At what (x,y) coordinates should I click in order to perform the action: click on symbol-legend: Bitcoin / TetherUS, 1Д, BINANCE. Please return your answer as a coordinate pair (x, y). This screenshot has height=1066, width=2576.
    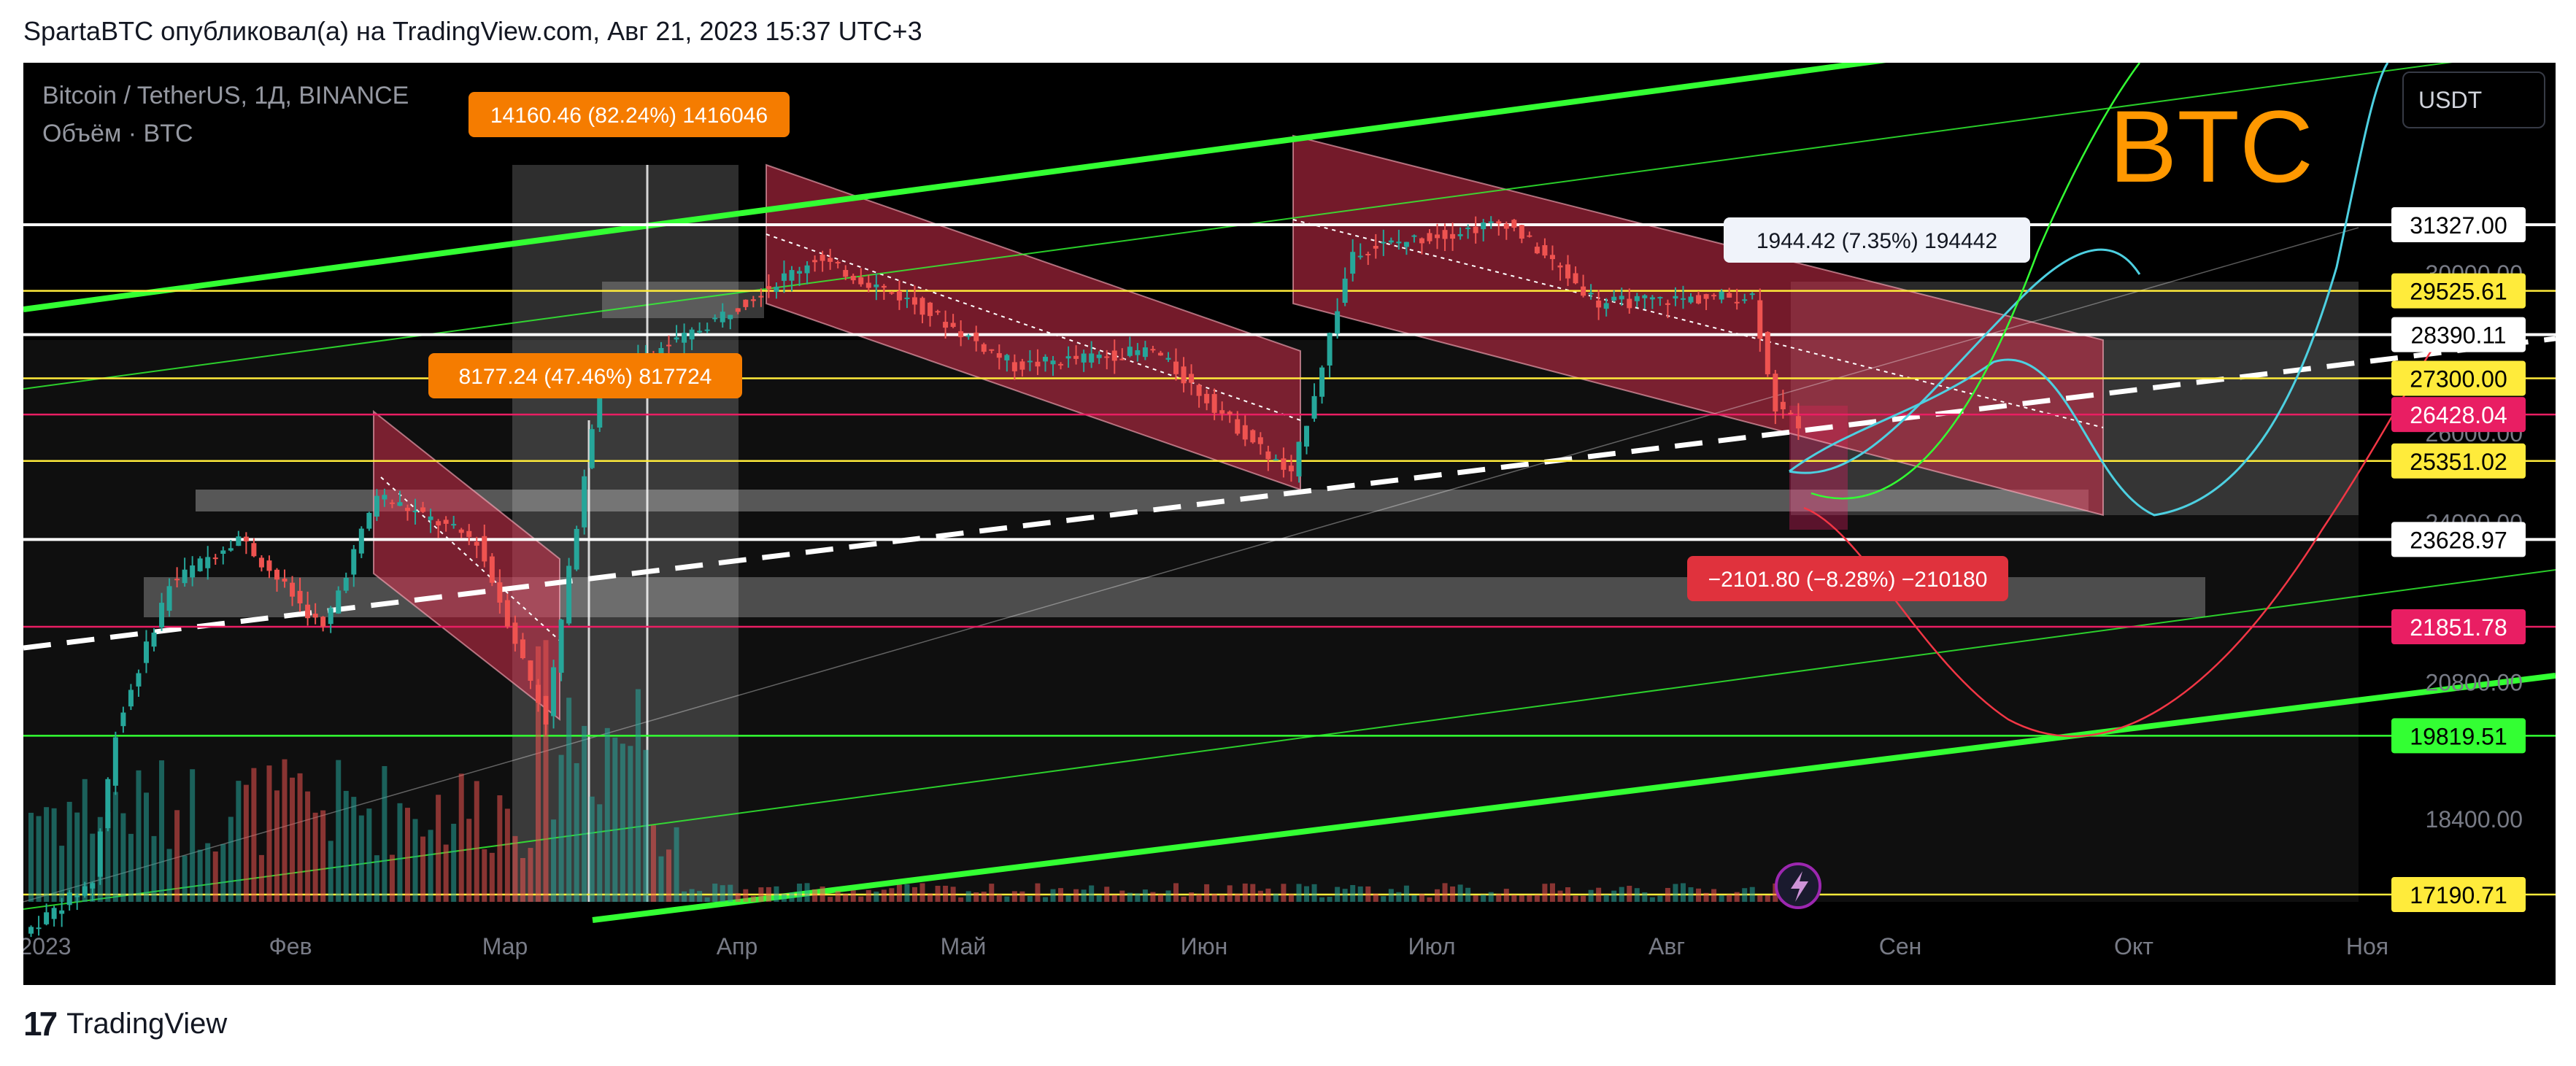
    Looking at the image, I should click on (225, 95).